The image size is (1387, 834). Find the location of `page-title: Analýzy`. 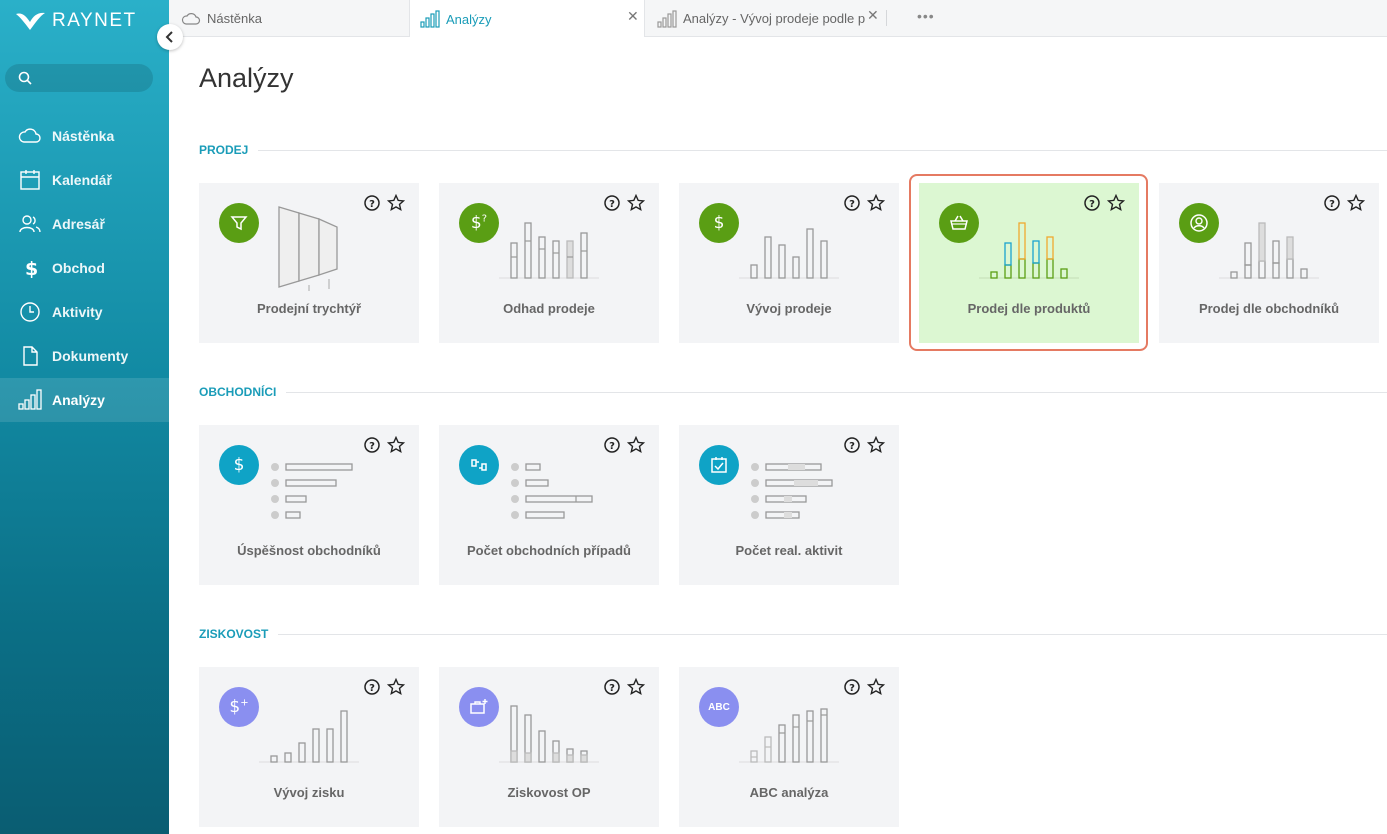

page-title: Analýzy is located at coordinates (246, 78).